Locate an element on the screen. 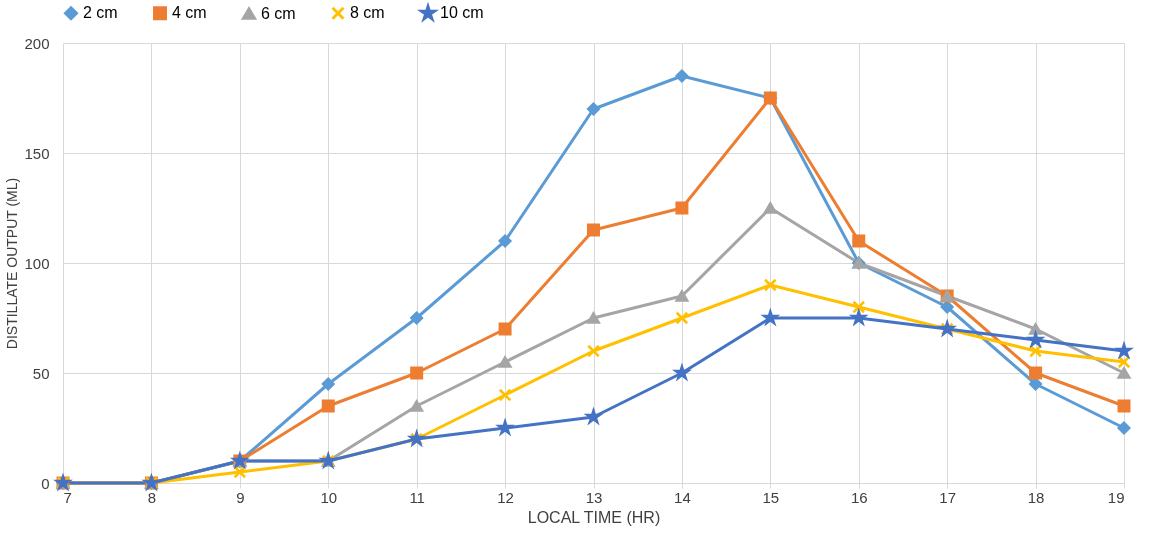 The height and width of the screenshot is (546, 1158). x-tick-label: 12 is located at coordinates (505, 497).